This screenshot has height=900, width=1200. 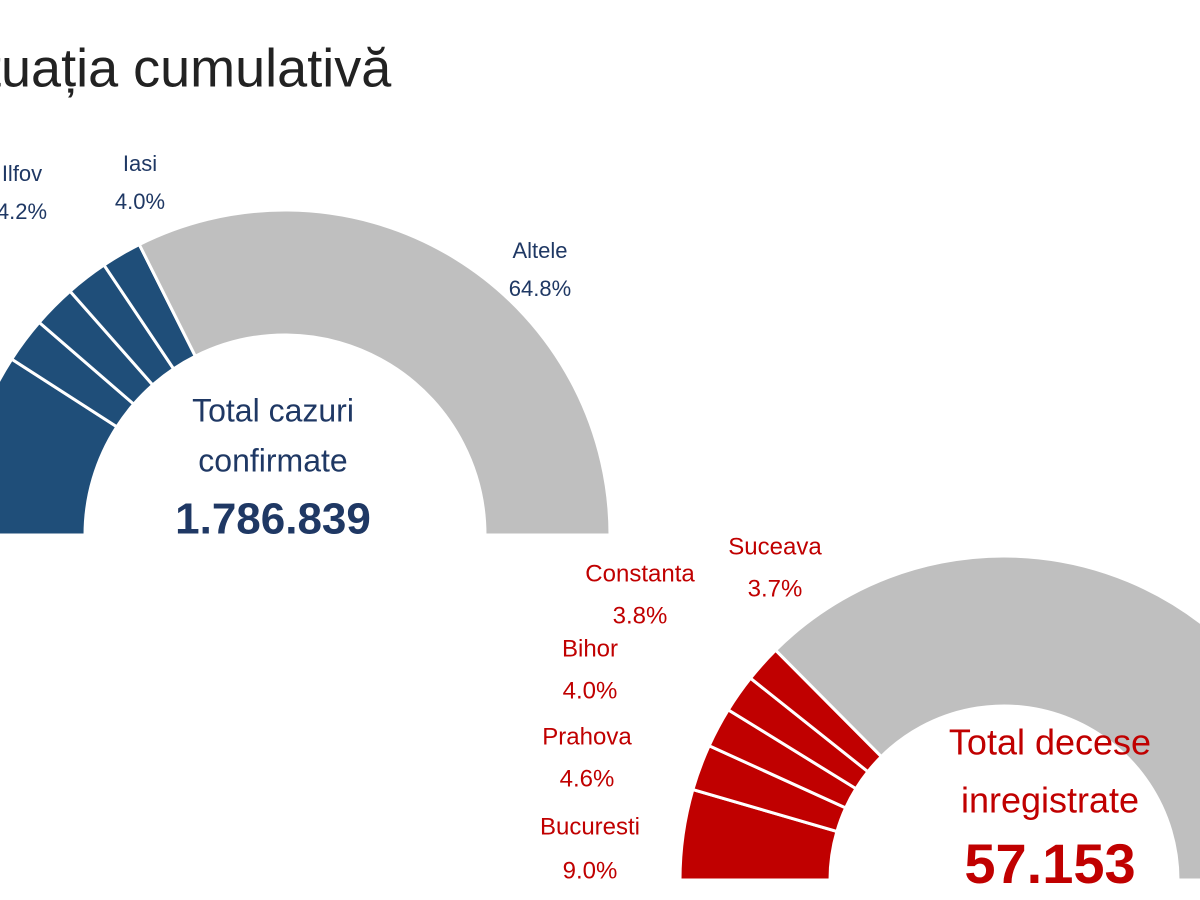 I want to click on slice-value: 4.6%, so click(x=587, y=778).